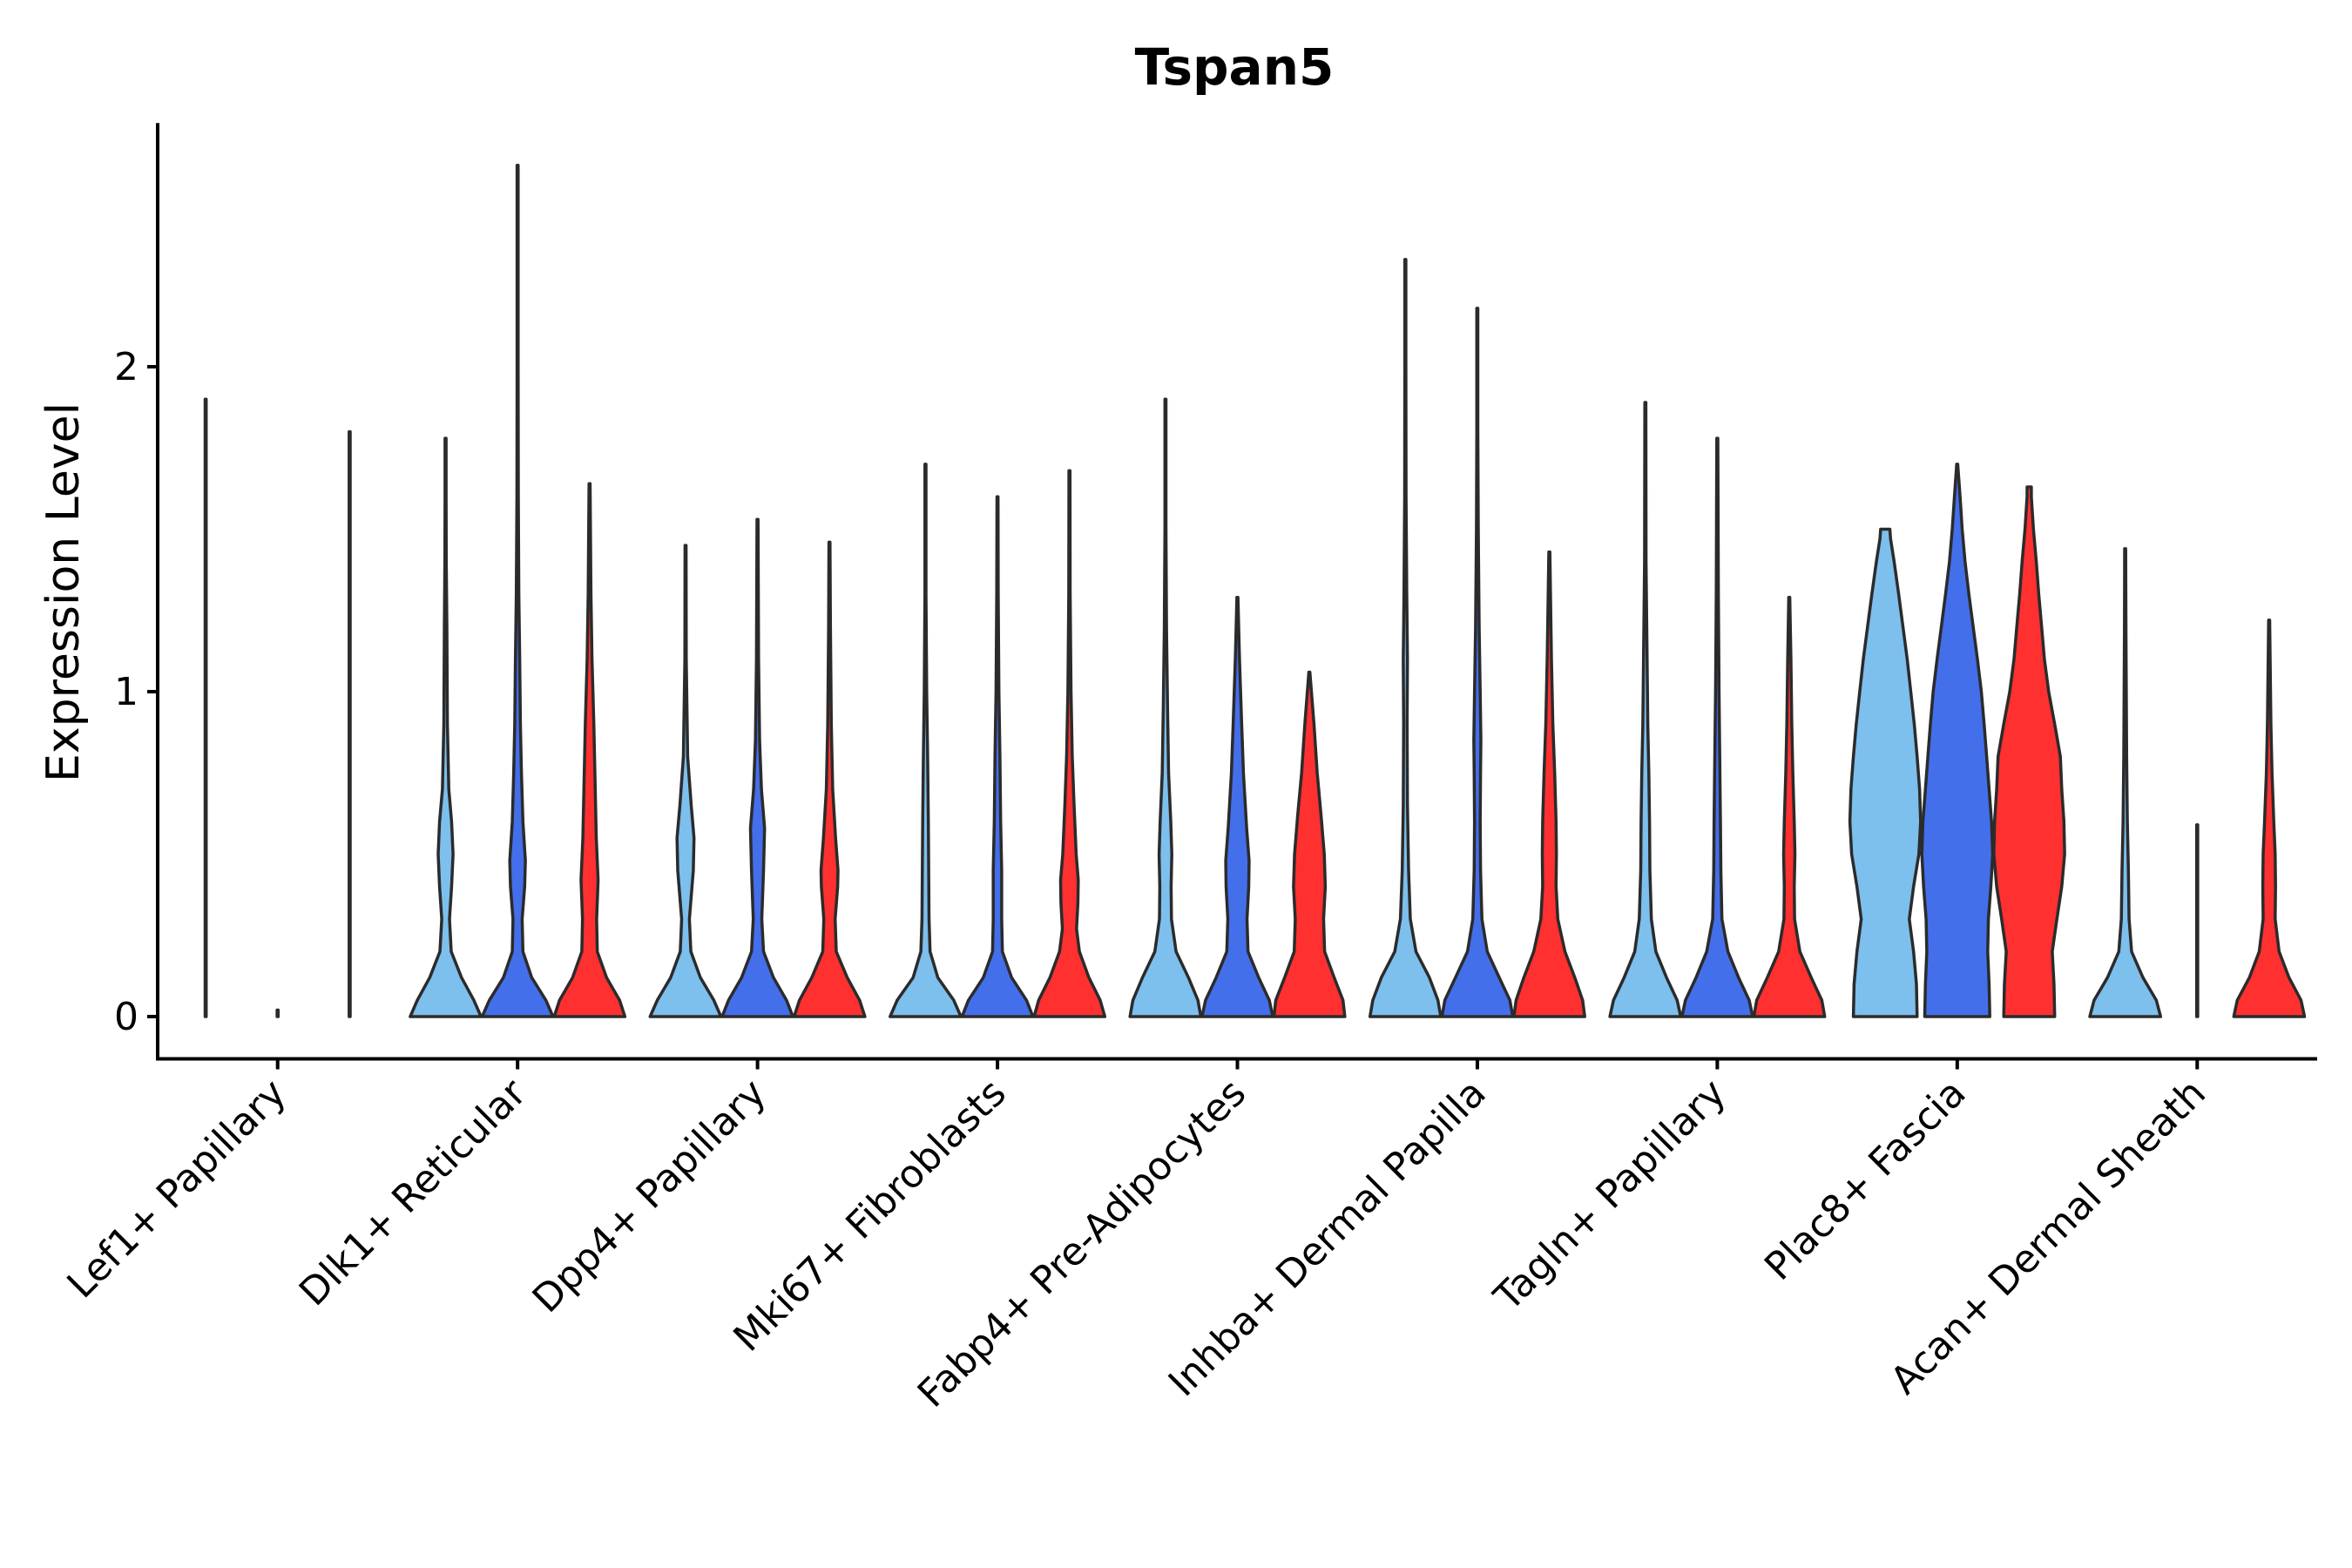 Image resolution: width=2352 pixels, height=1568 pixels. Describe the element at coordinates (1235, 67) in the screenshot. I see `chart-title: Tspan5` at that location.